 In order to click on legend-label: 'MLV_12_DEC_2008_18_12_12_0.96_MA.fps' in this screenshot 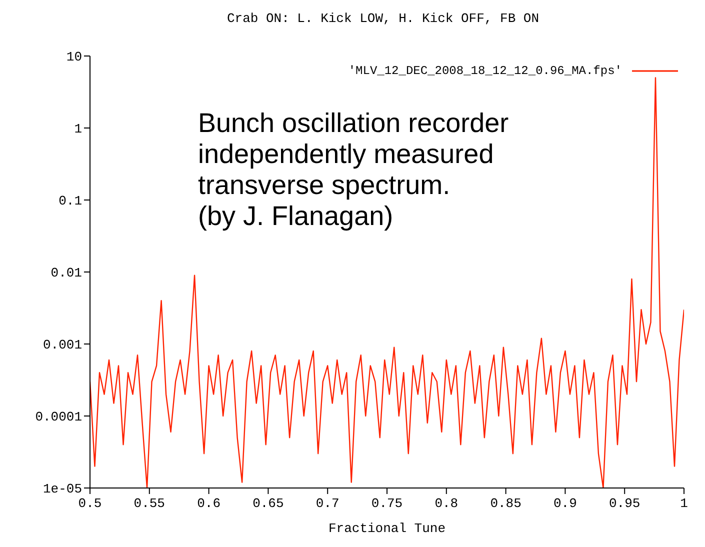, I will do `click(485, 71)`.